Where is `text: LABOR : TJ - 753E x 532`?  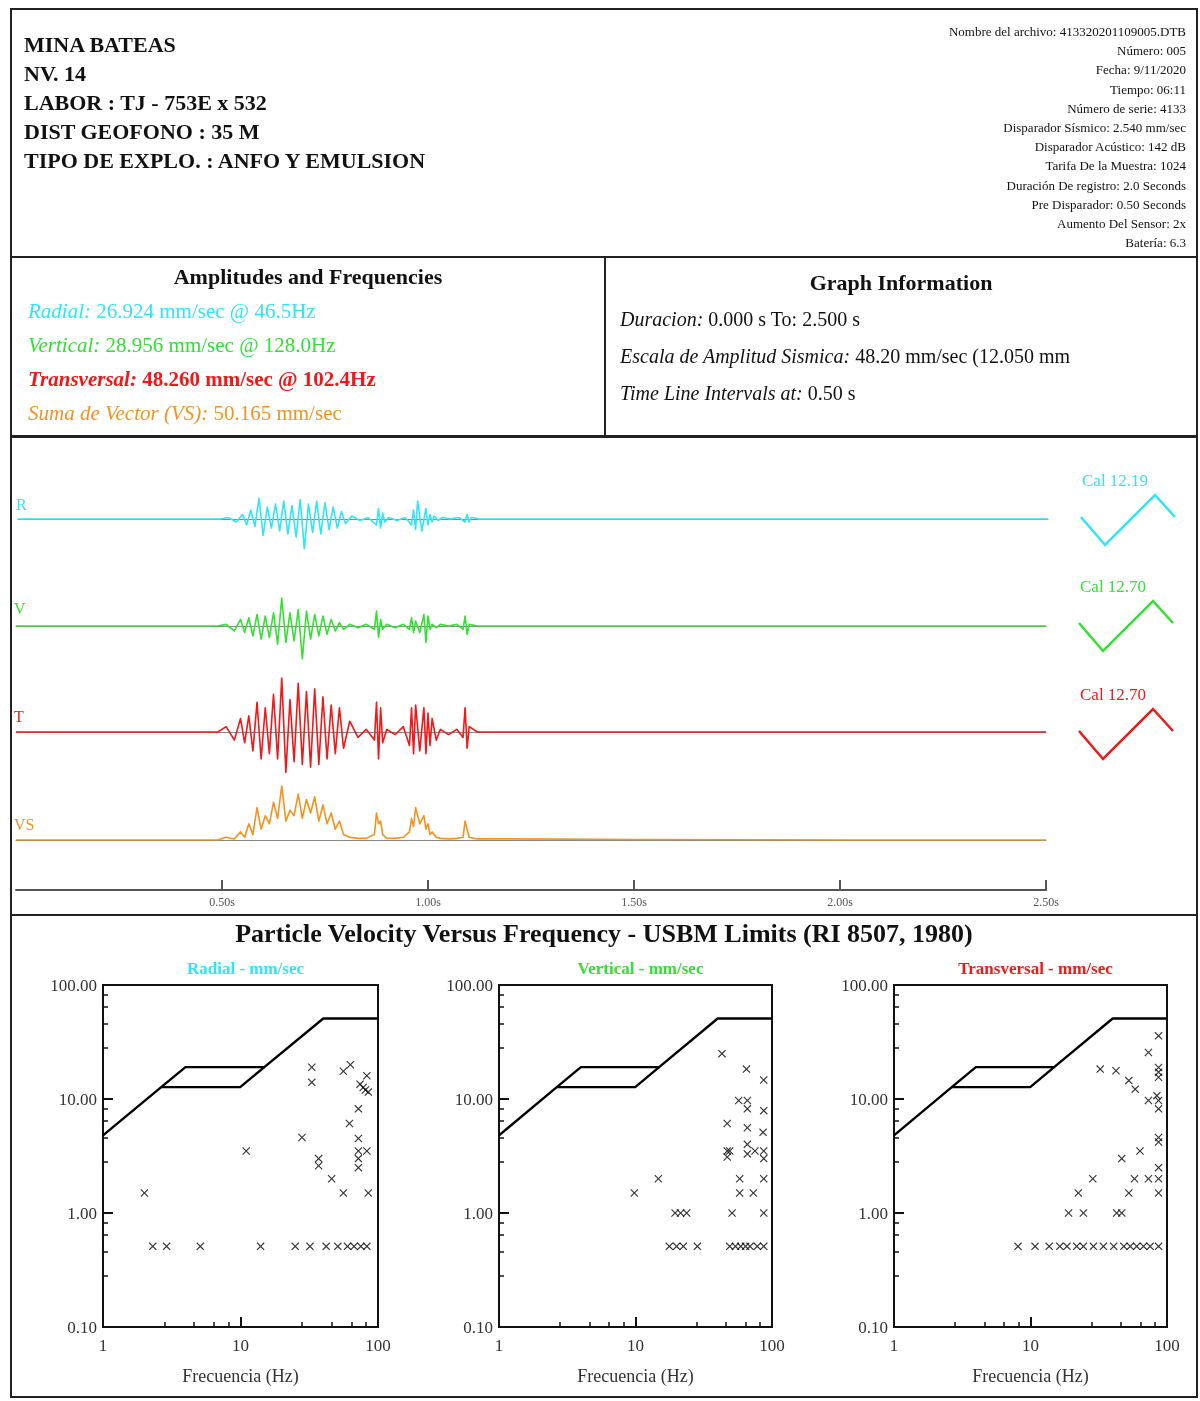
text: LABOR : TJ - 753E x 532 is located at coordinates (146, 103).